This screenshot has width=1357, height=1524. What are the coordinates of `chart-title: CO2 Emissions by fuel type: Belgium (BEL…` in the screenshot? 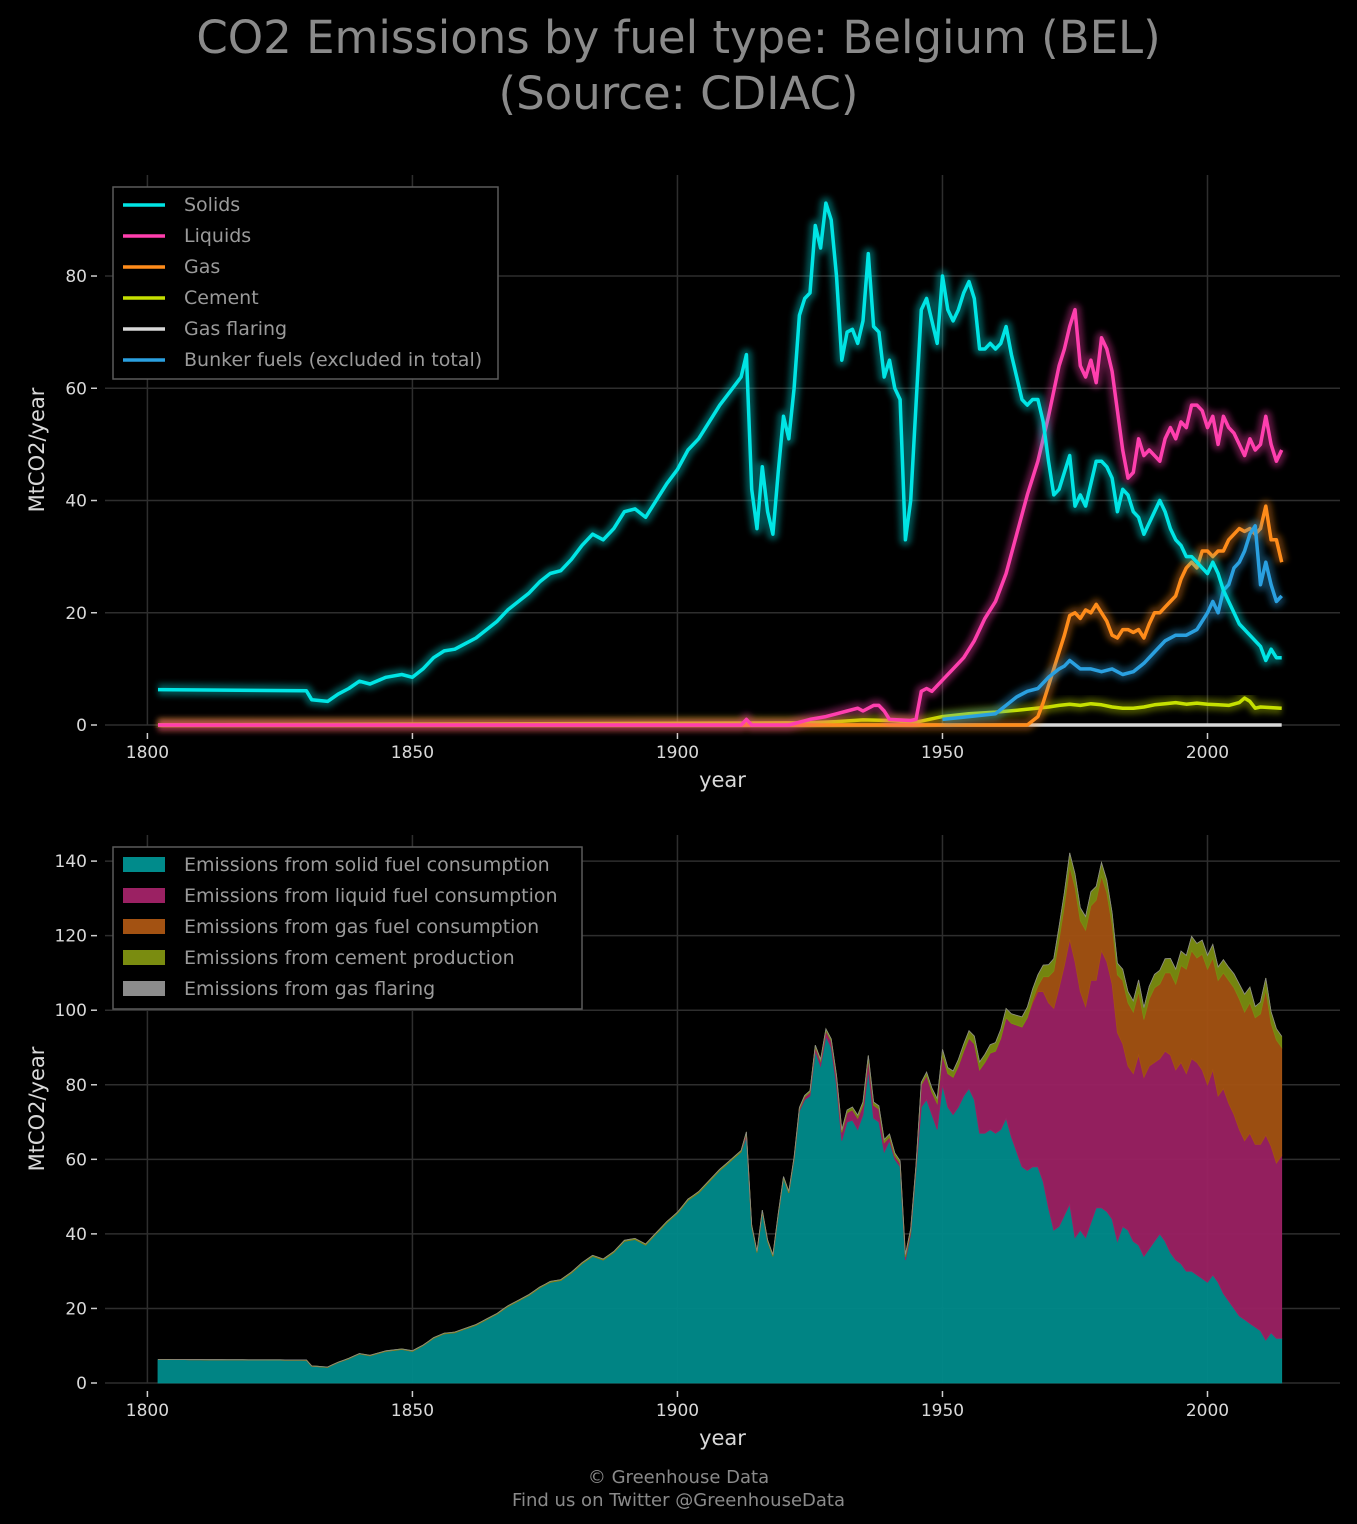 It's located at (678, 66).